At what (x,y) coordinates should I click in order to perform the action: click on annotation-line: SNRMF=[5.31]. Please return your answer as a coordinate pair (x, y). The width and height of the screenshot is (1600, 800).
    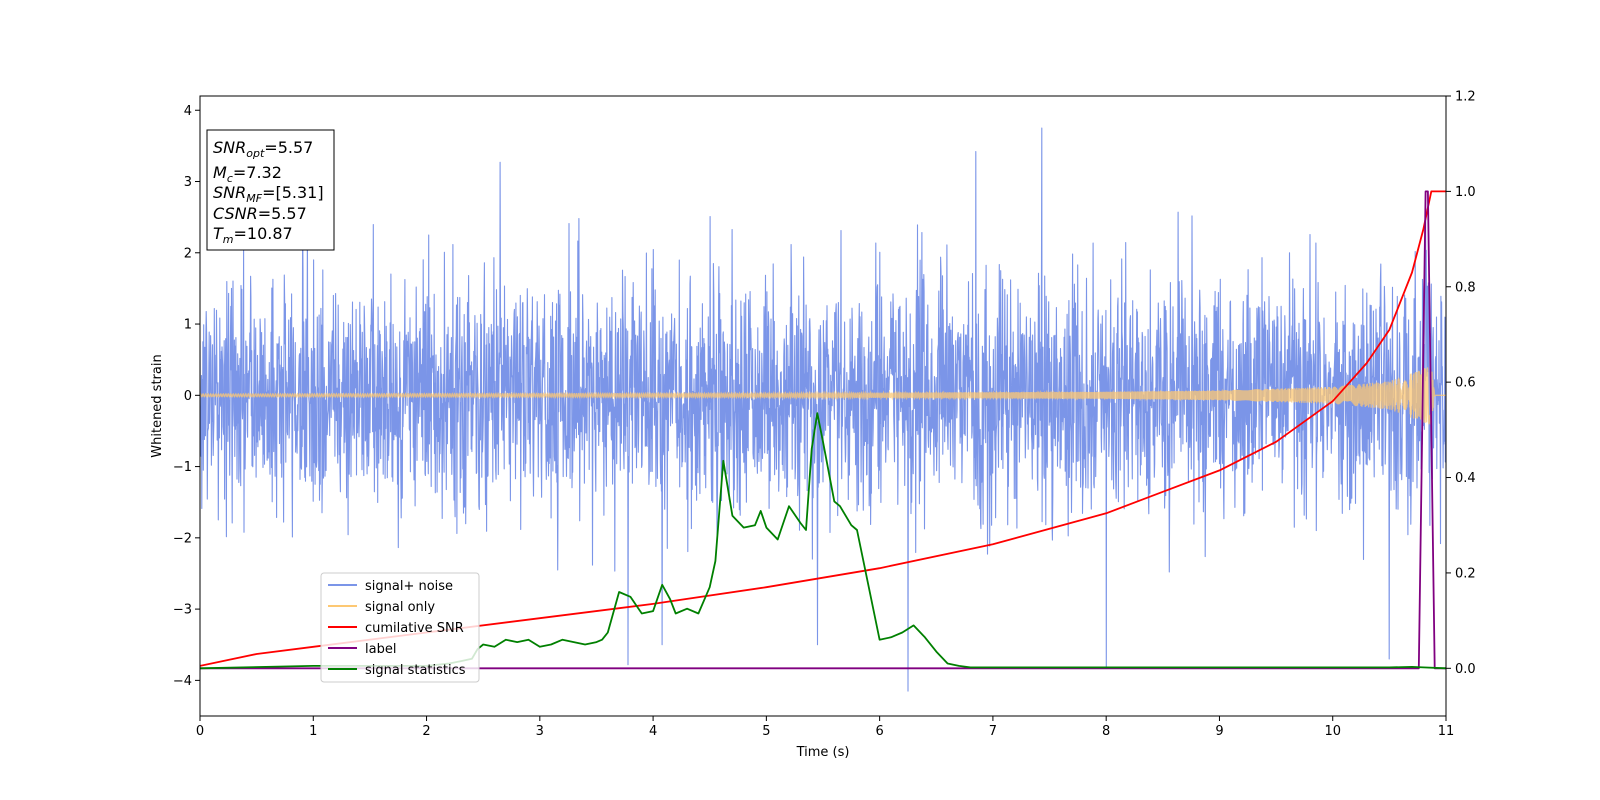
    Looking at the image, I should click on (268, 194).